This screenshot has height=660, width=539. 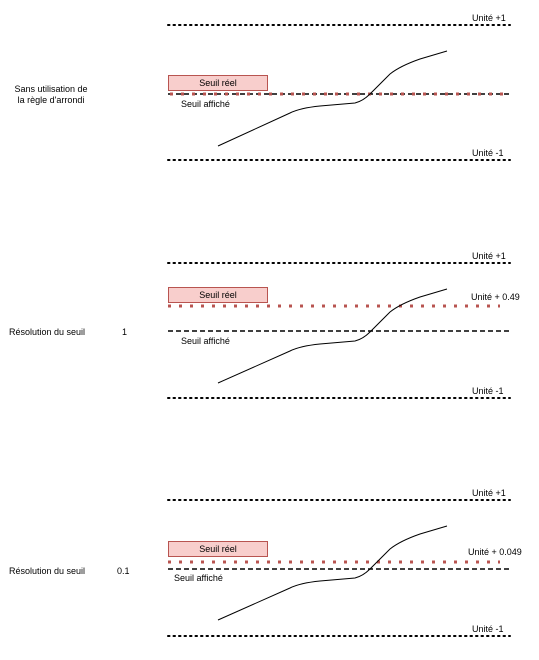 What do you see at coordinates (495, 552) in the screenshot?
I see `panel-3-offset-label: Unité + 0.049` at bounding box center [495, 552].